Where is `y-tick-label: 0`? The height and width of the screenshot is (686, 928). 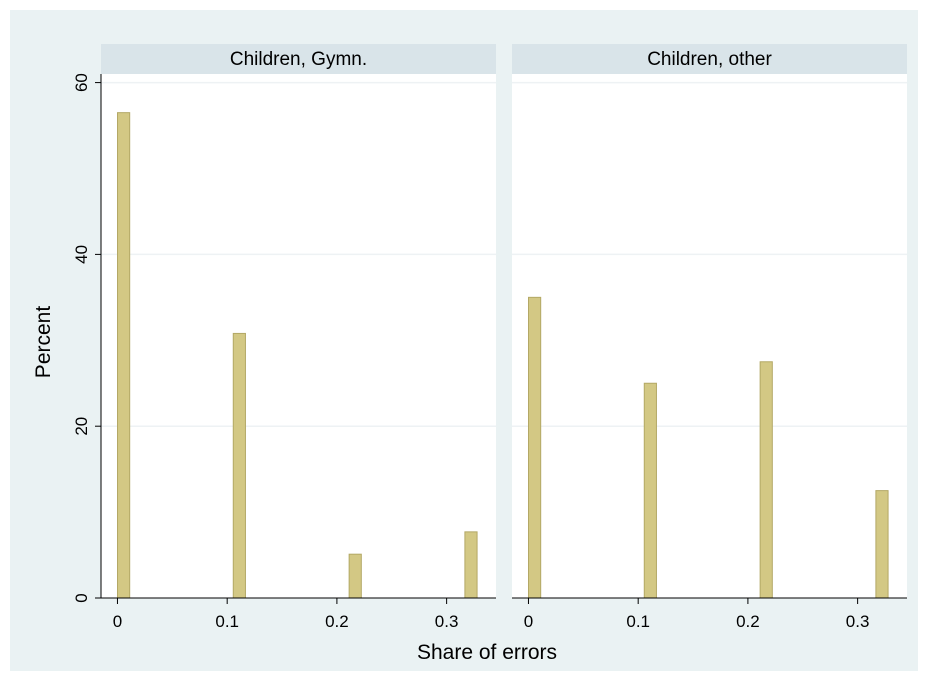
y-tick-label: 0 is located at coordinates (81, 597).